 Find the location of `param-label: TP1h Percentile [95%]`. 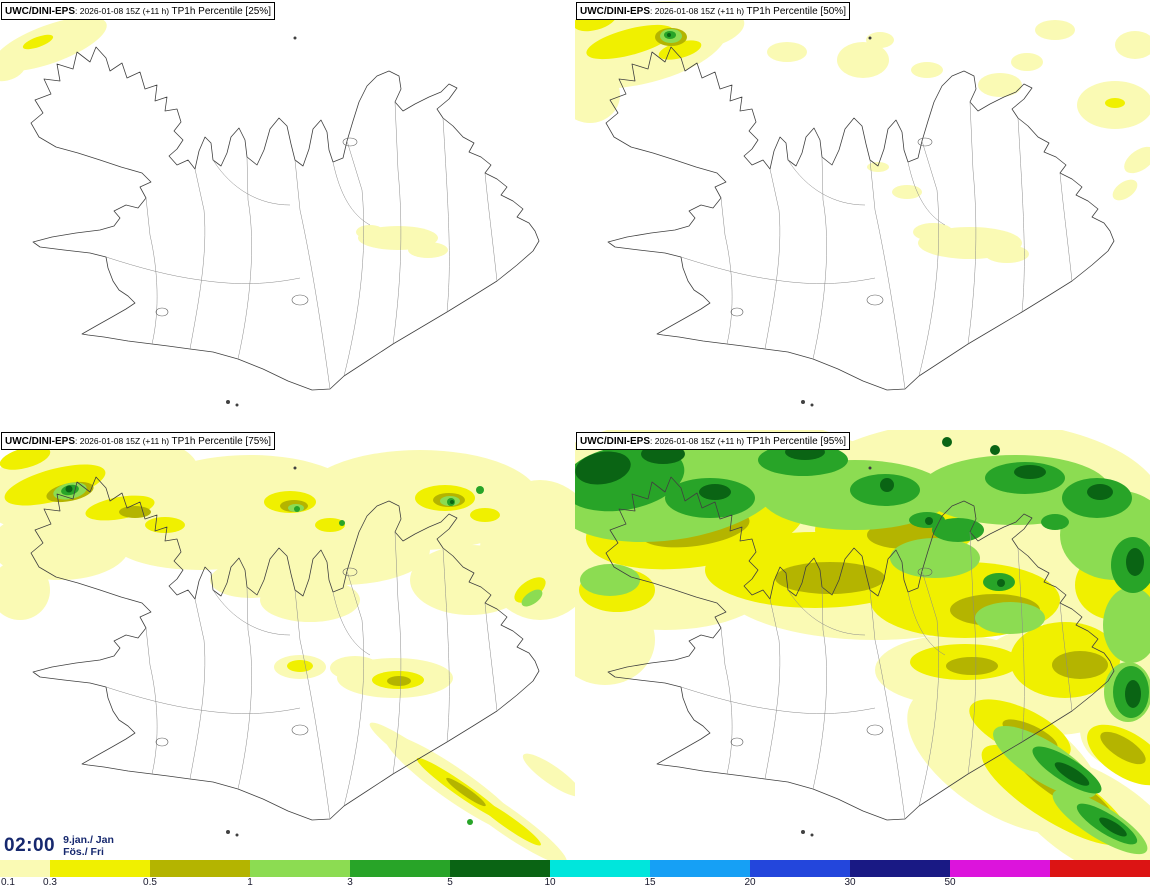

param-label: TP1h Percentile [95%] is located at coordinates (796, 441).